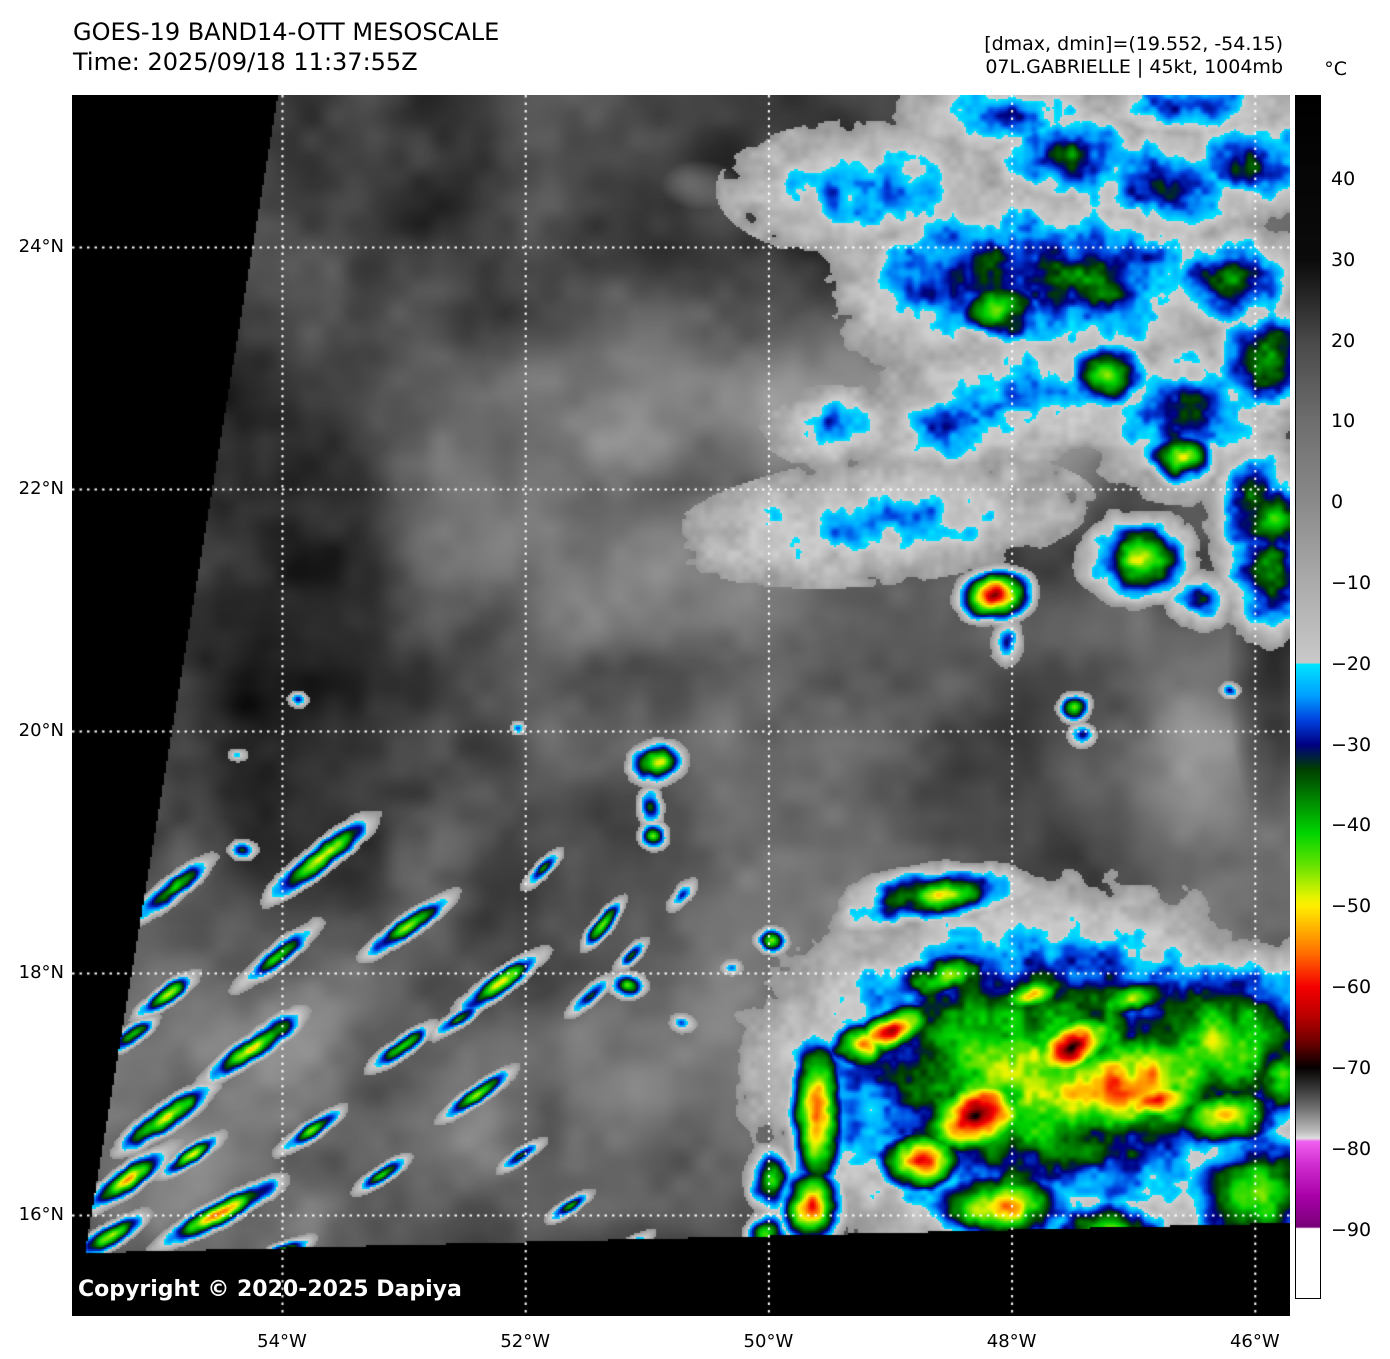 This screenshot has height=1359, width=1390. Describe the element at coordinates (1337, 502) in the screenshot. I see `colorbar-tick-label: 0` at that location.